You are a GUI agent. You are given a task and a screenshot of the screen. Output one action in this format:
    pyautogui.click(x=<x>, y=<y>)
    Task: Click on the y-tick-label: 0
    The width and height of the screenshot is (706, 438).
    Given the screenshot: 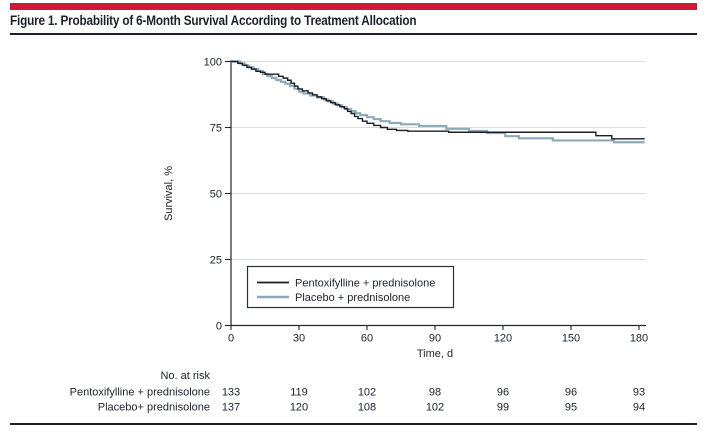 What is the action you would take?
    pyautogui.click(x=219, y=326)
    